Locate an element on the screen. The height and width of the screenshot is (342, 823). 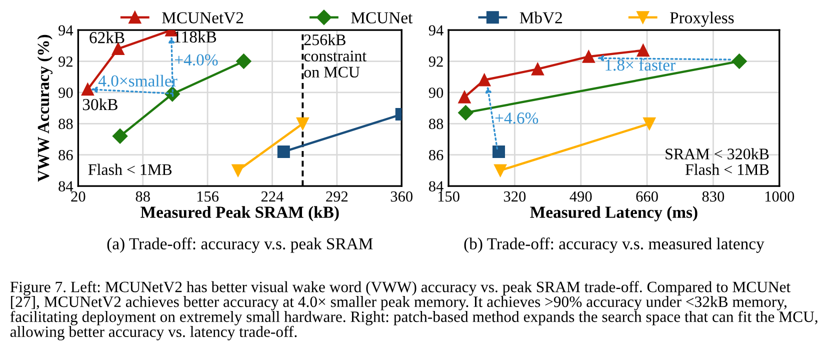
x-tick-label: 490 is located at coordinates (581, 196).